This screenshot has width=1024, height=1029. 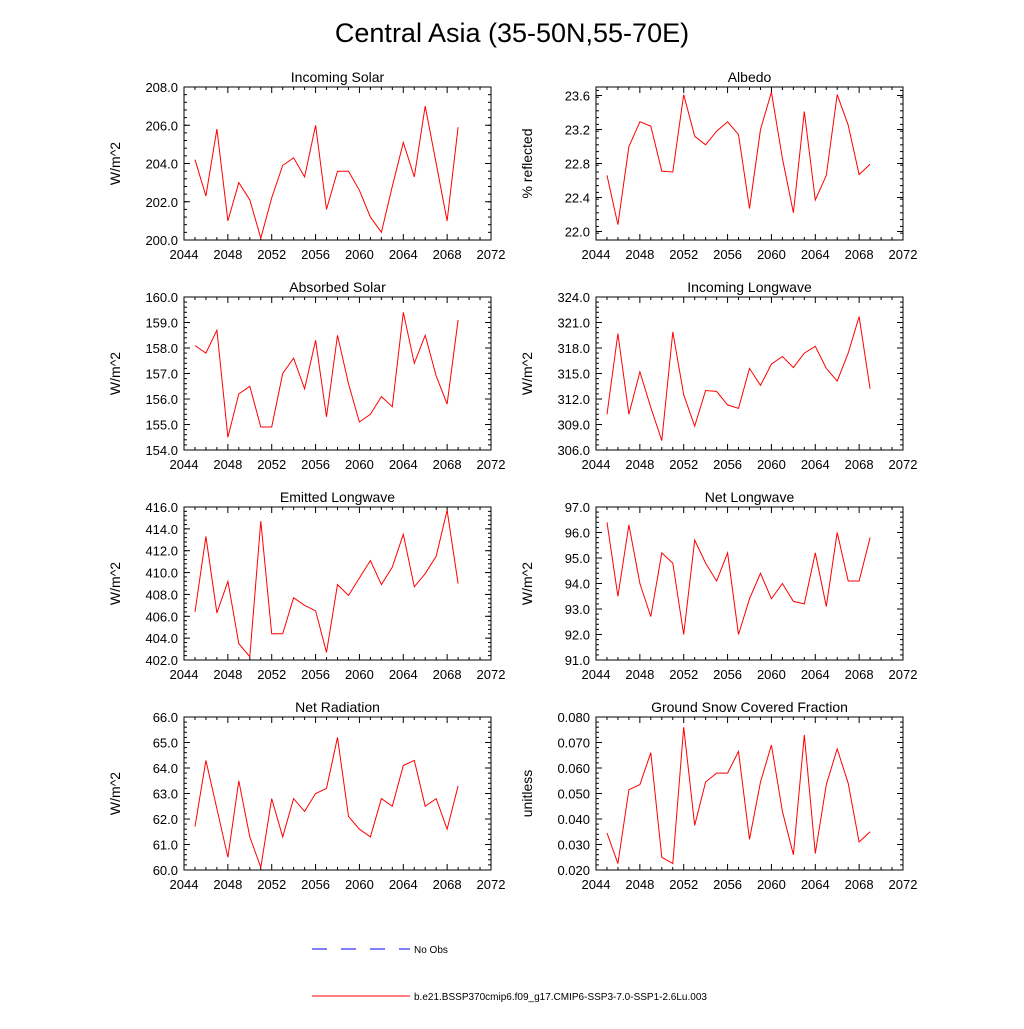 What do you see at coordinates (161, 551) in the screenshot?
I see `y-tick-label: 412.0` at bounding box center [161, 551].